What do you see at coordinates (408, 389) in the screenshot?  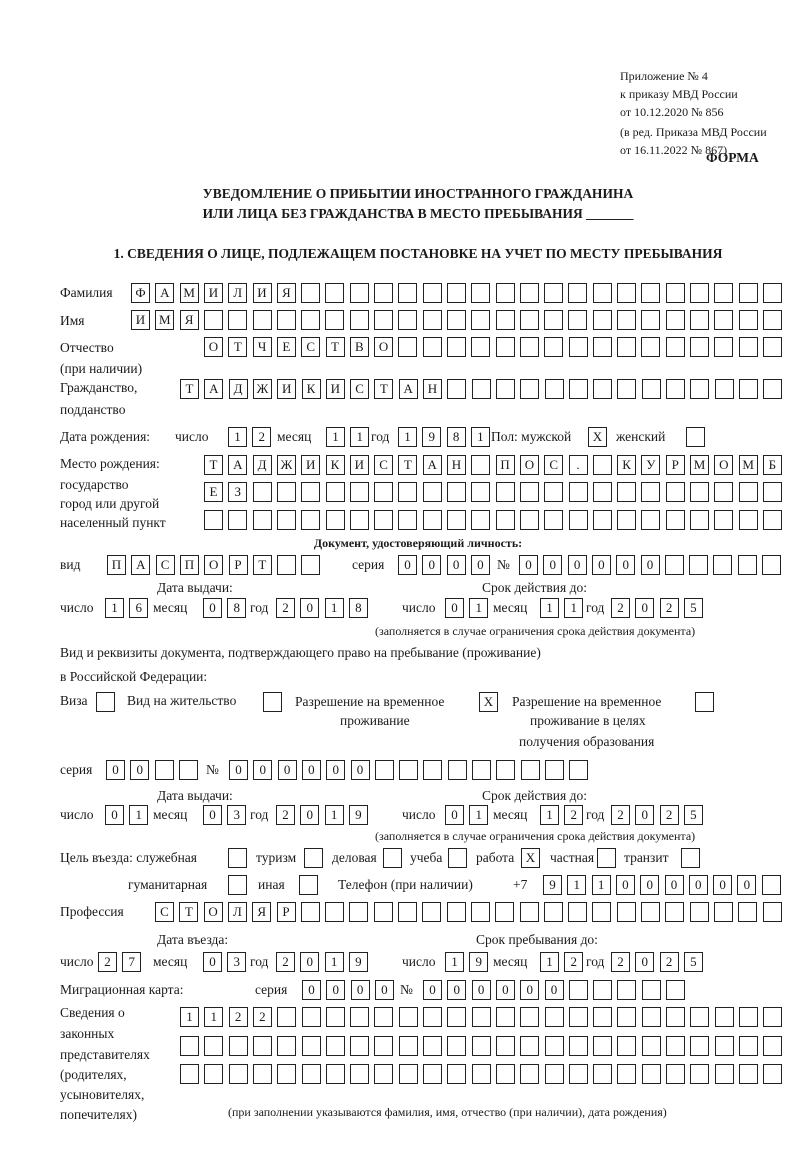 I see `char-box: А` at bounding box center [408, 389].